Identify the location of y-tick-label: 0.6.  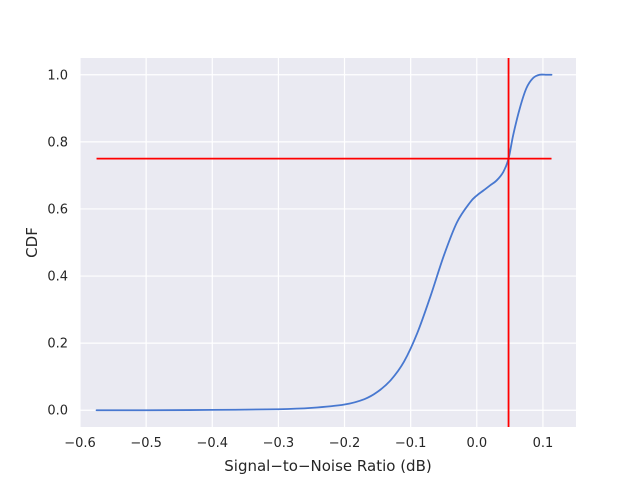
(57, 209).